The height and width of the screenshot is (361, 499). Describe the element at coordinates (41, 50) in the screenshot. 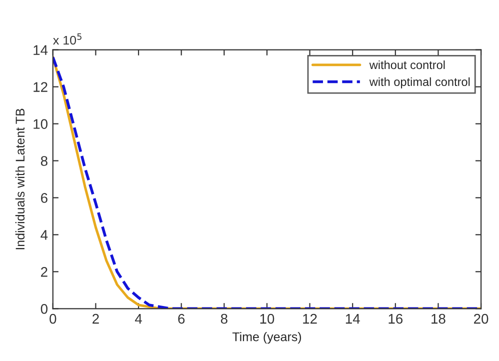

I see `y-tick-label: 14` at that location.